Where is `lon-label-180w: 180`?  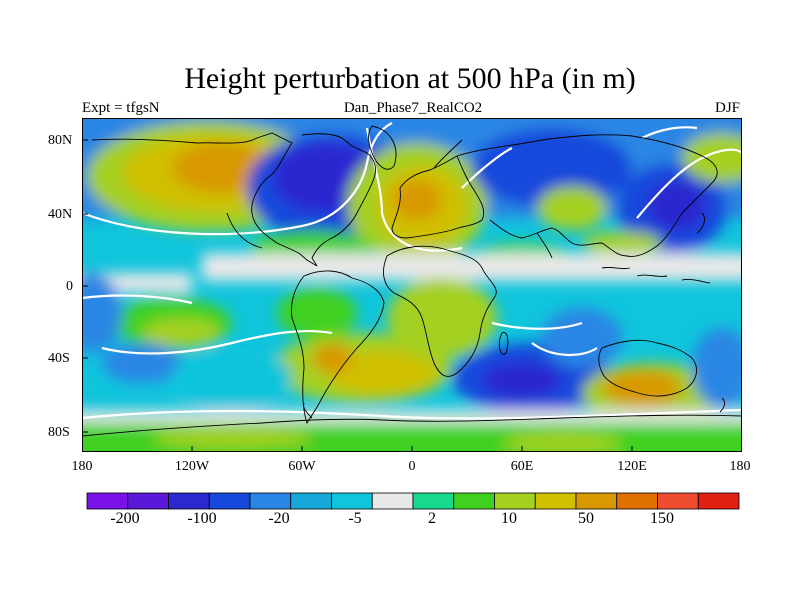
lon-label-180w: 180 is located at coordinates (82, 466).